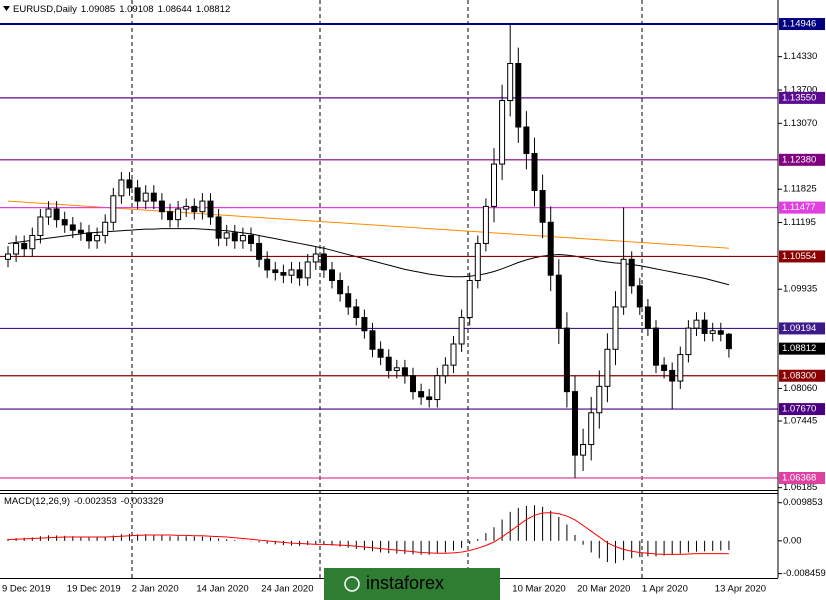 The width and height of the screenshot is (826, 600). I want to click on macd-header: MACD(12,26,9) -0.002353 -0.003329, so click(84, 501).